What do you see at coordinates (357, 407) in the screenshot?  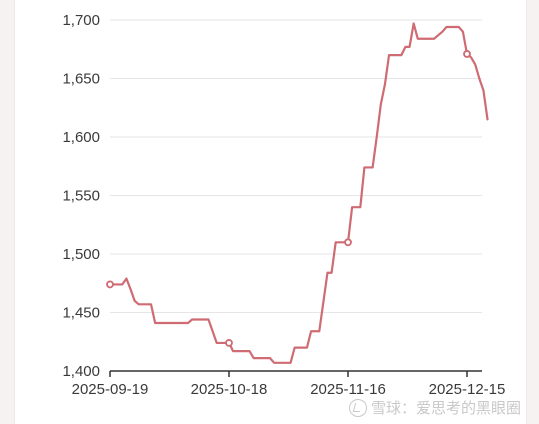 I see `xueqiu-logo-icon` at bounding box center [357, 407].